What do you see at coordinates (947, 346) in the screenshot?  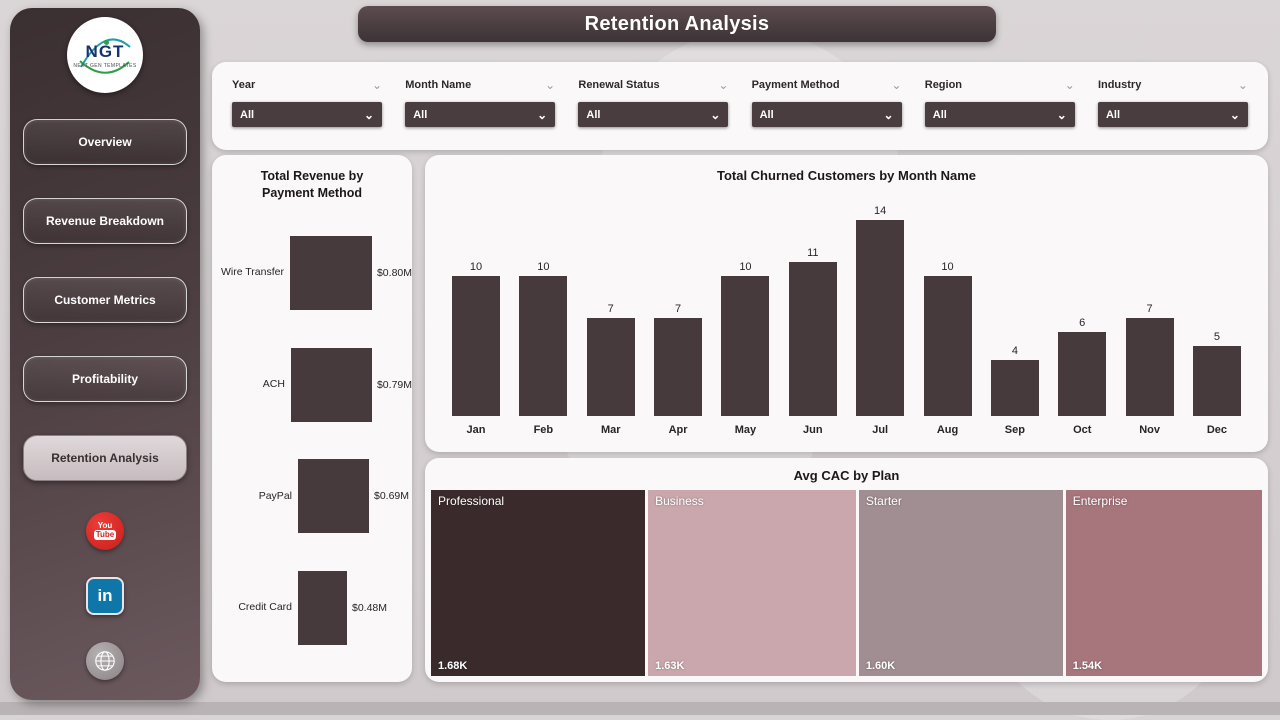 I see `column-bar-aug` at bounding box center [947, 346].